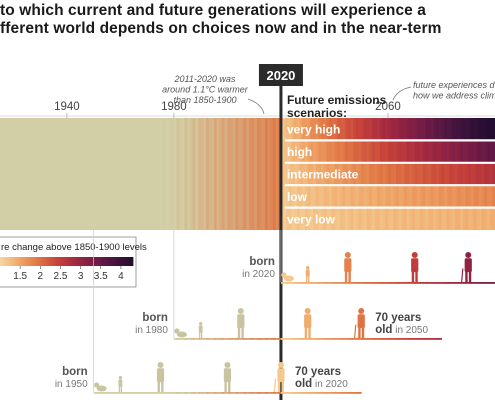 The width and height of the screenshot is (495, 400). I want to click on age-label: 70 years, so click(398, 318).